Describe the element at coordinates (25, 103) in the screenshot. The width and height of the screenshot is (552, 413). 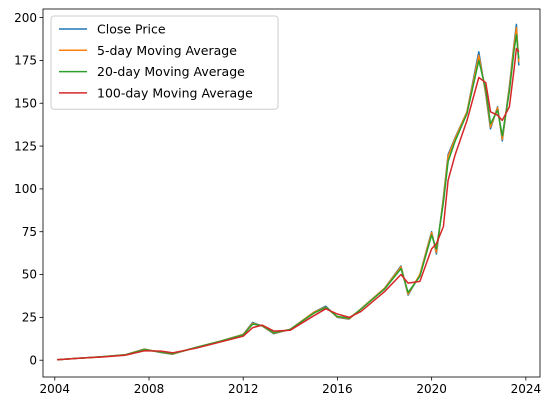
I see `y-tick-label: 150` at that location.